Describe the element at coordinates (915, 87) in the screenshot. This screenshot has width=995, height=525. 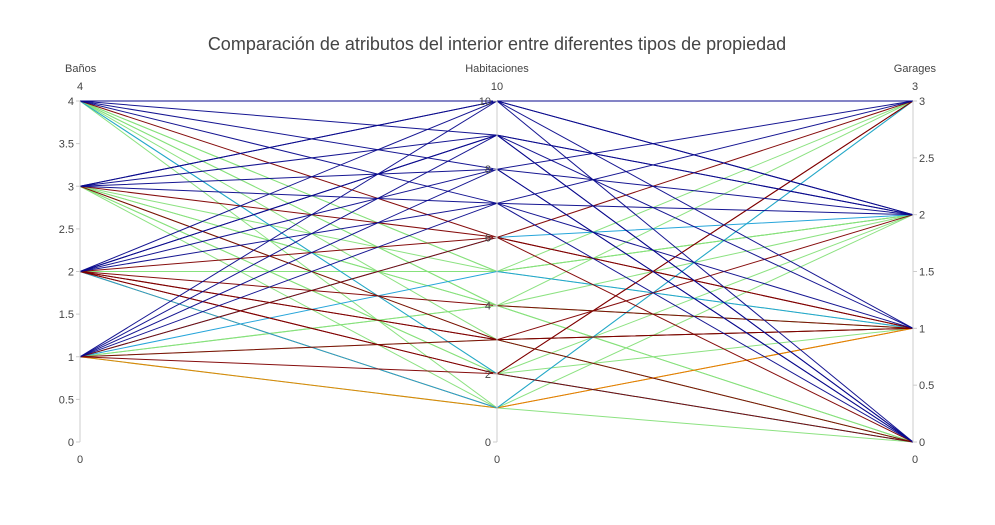
I see `range-max-label: 3` at that location.